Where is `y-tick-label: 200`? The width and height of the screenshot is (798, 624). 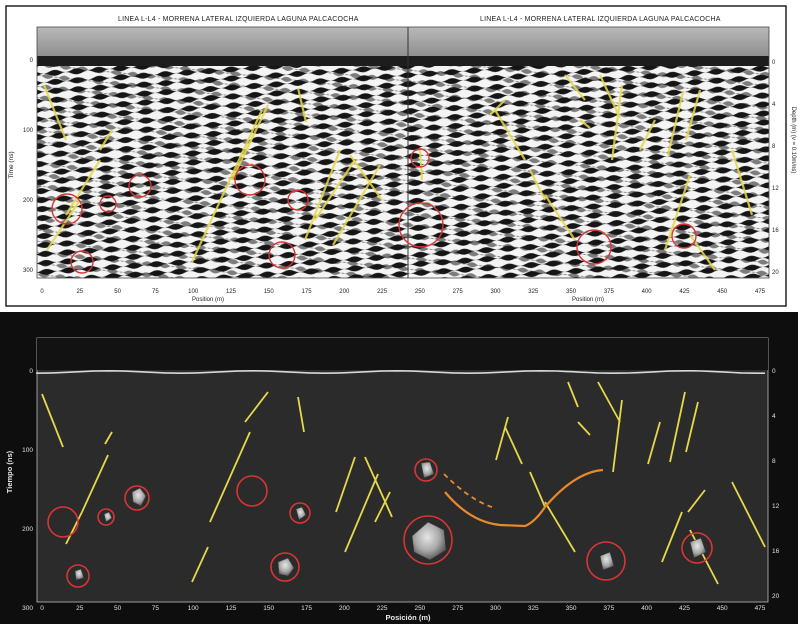
y-tick-label: 200 is located at coordinates (27, 529).